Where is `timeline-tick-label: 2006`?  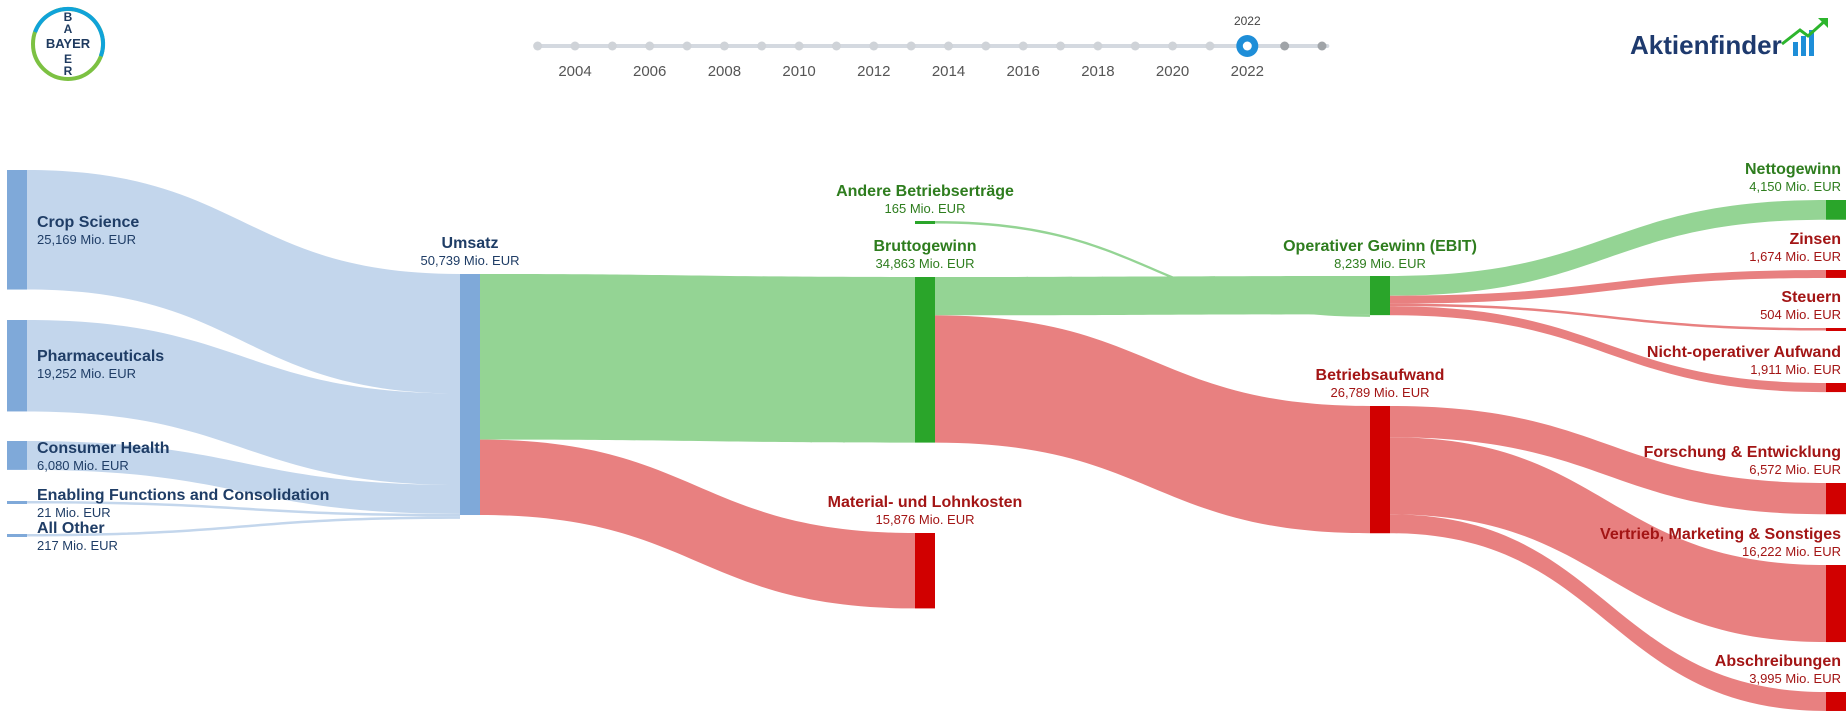
timeline-tick-label: 2006 is located at coordinates (649, 71).